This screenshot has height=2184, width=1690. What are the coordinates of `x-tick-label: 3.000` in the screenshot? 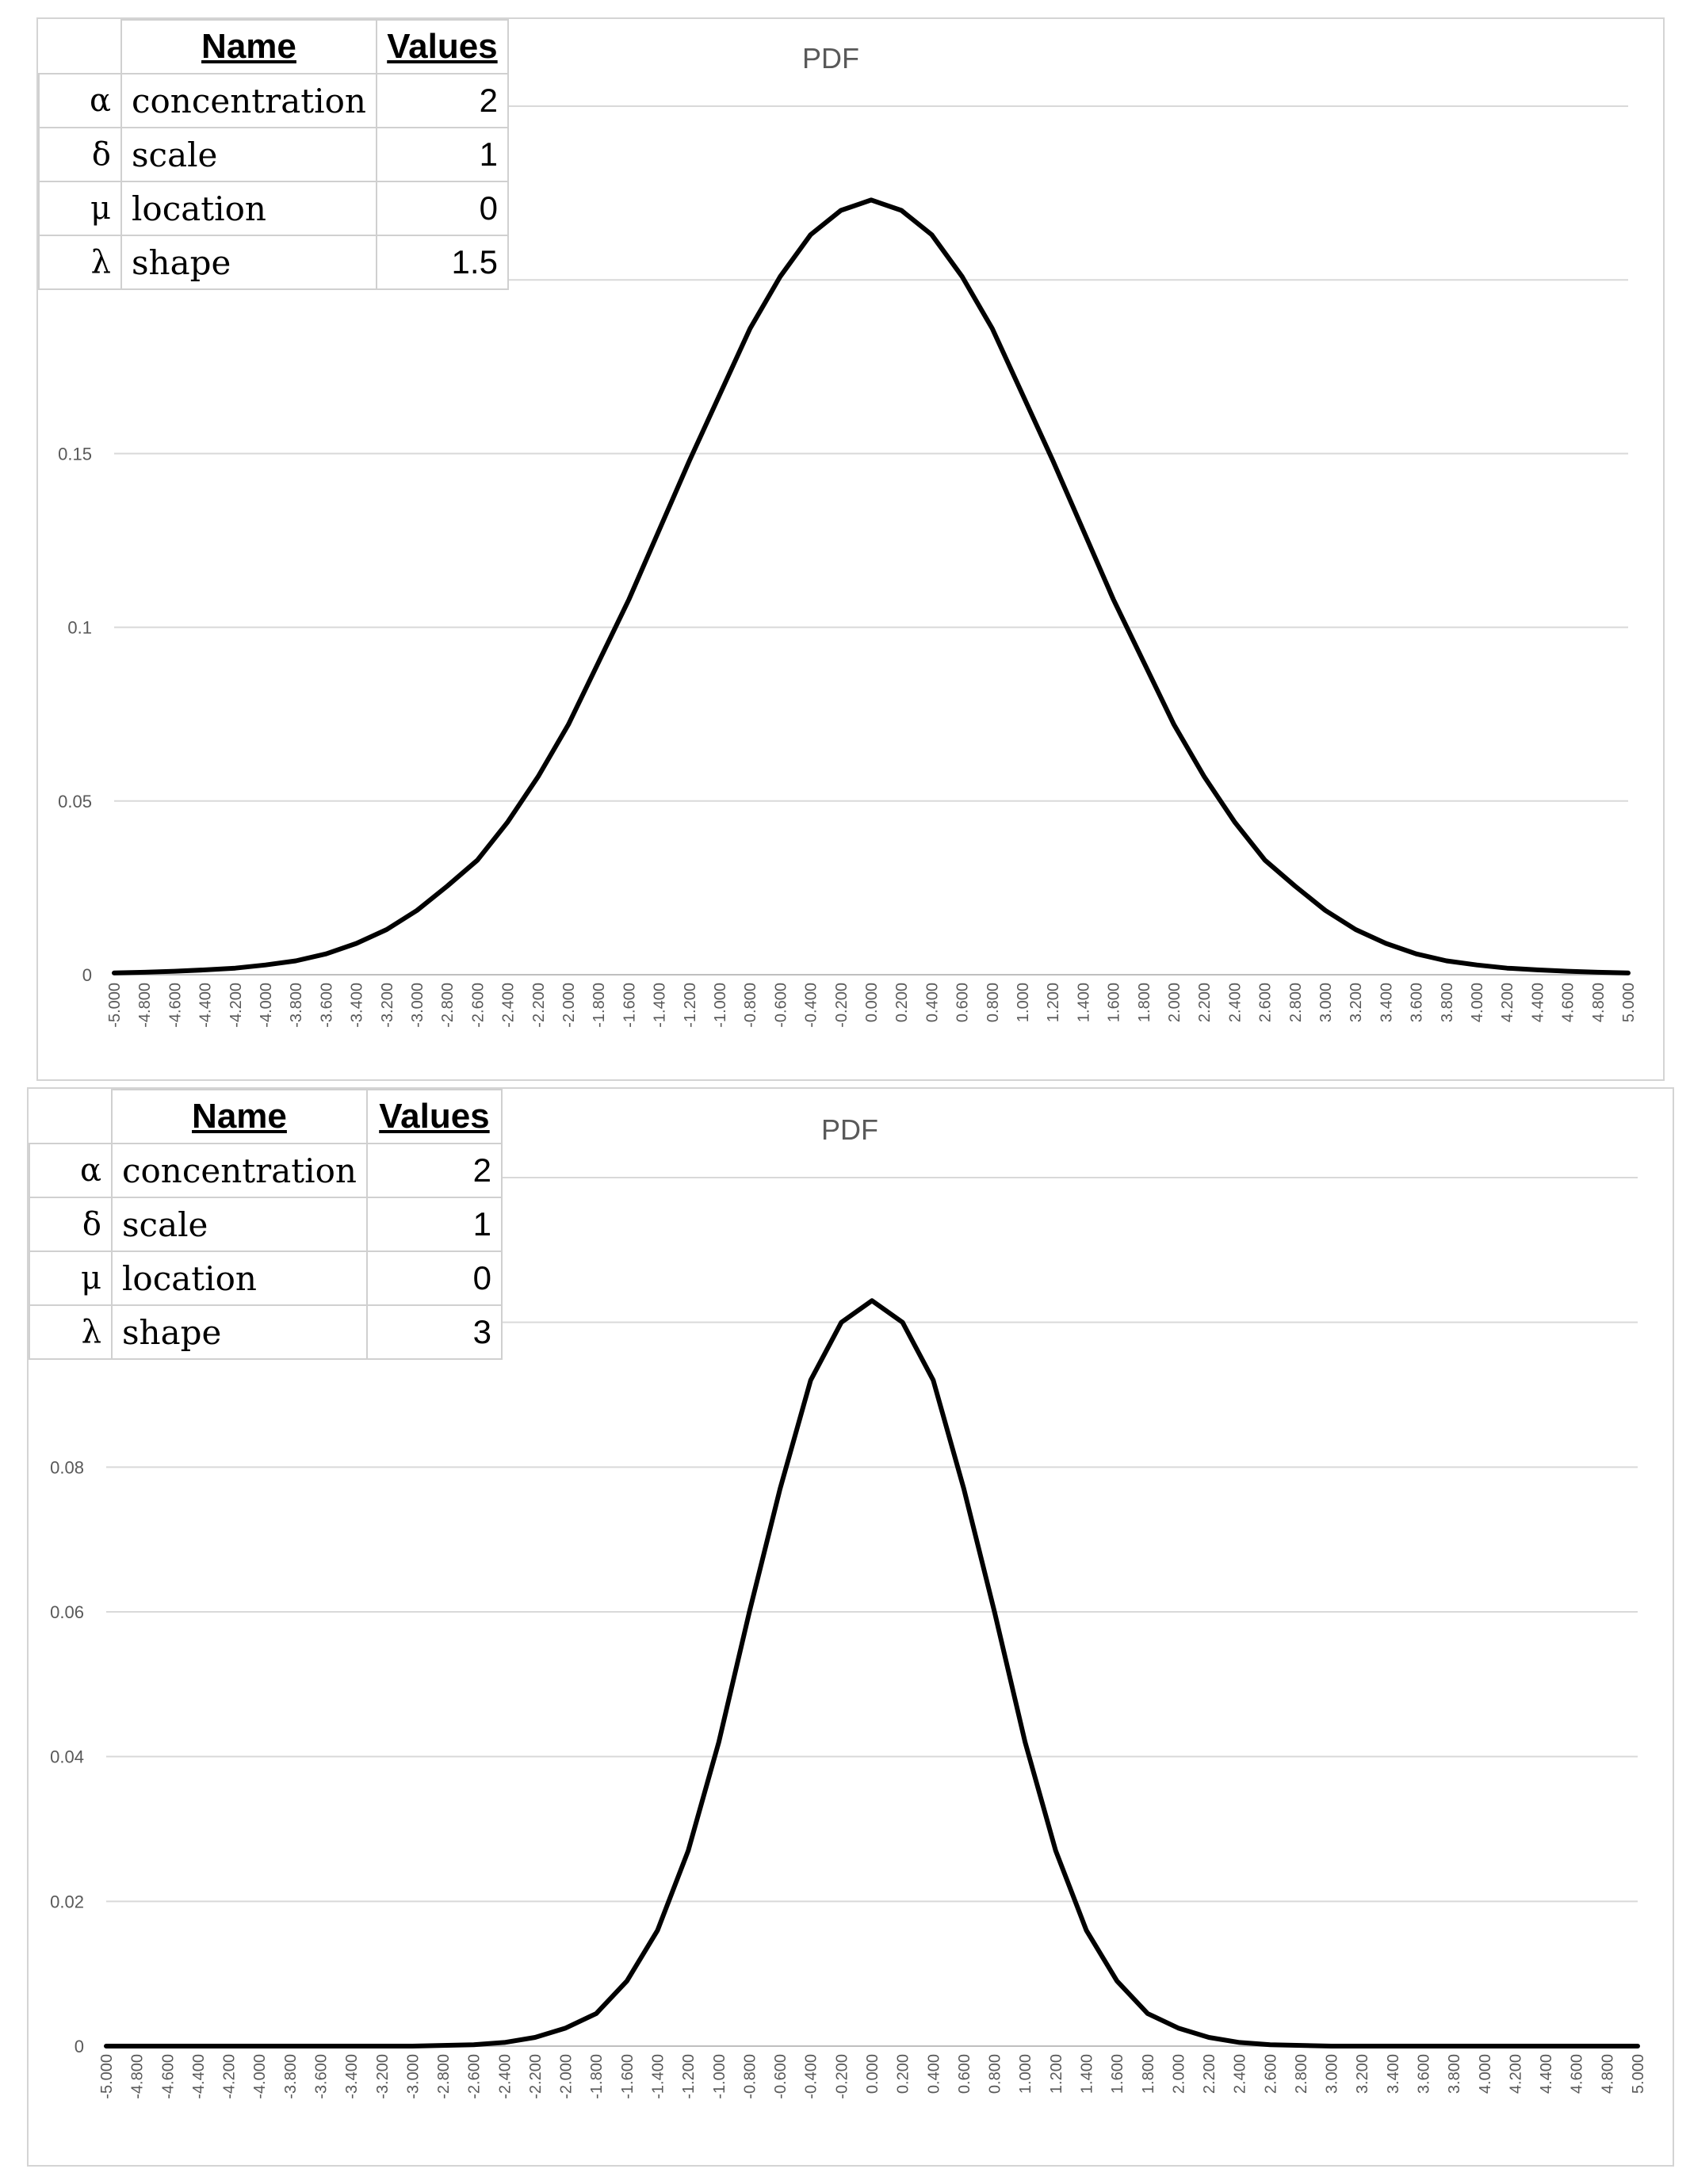 It's located at (1326, 1003).